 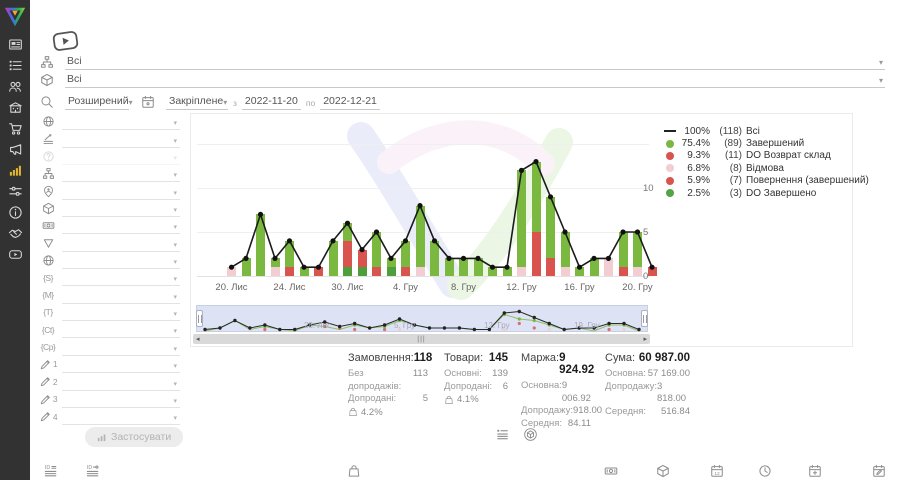 I want to click on legend-item: 75.4% (89) Завершений, so click(x=766, y=143).